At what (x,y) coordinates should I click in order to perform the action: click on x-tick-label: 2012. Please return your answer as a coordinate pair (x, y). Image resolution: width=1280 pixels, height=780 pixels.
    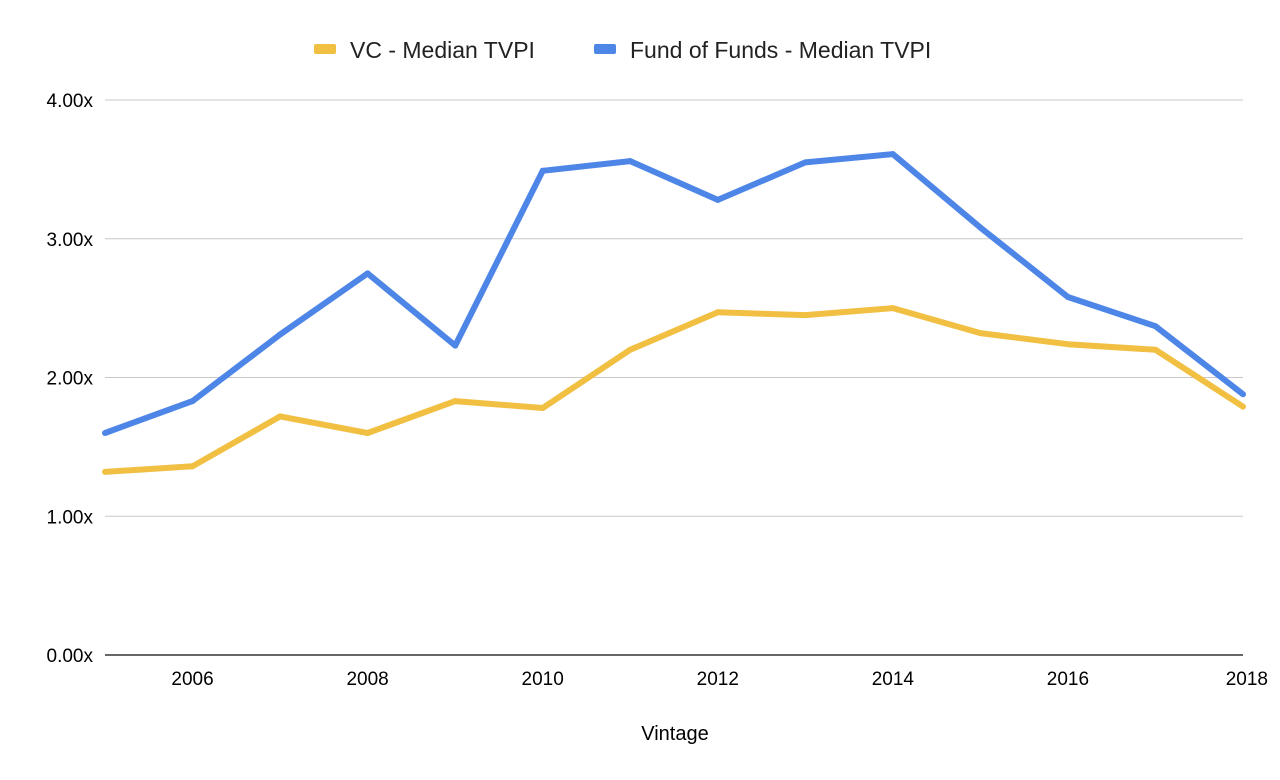
    Looking at the image, I should click on (718, 679).